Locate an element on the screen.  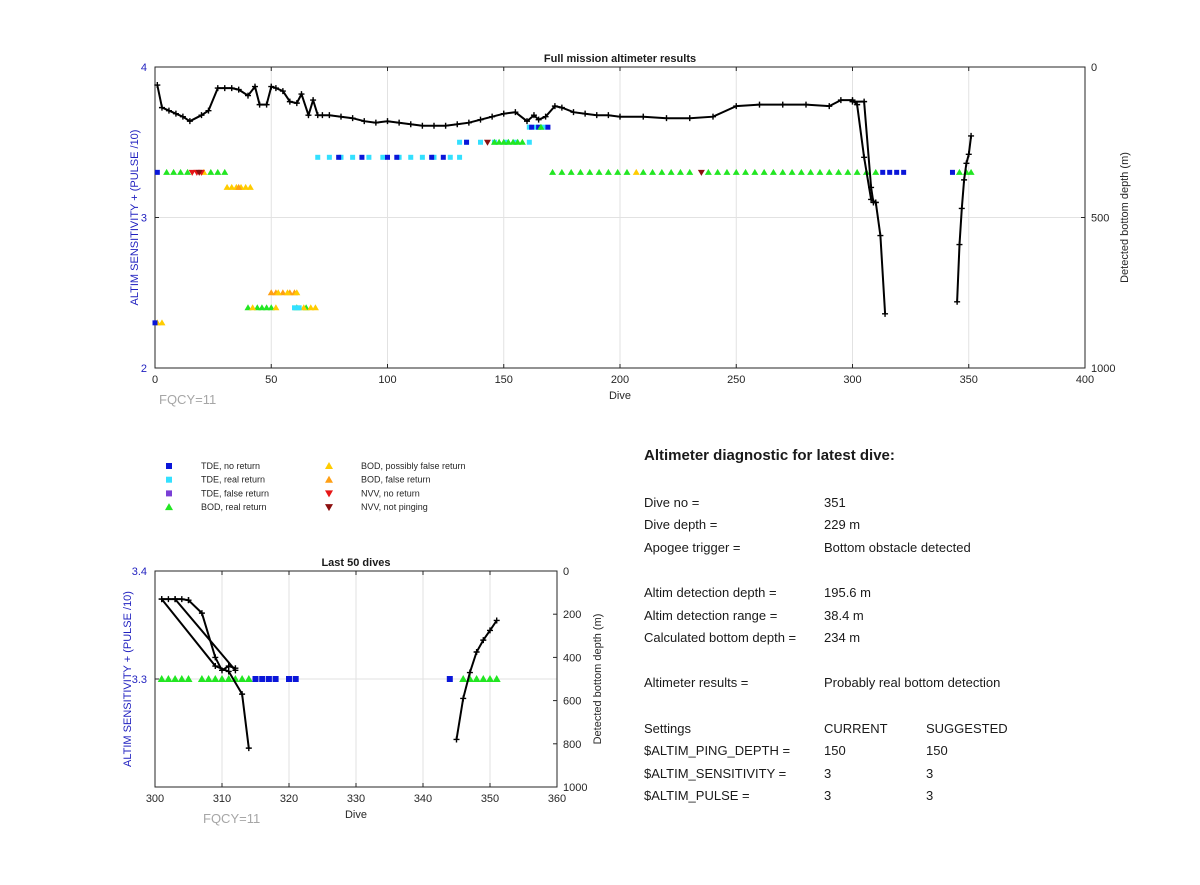
depth-line is located at coordinates (205, 635).